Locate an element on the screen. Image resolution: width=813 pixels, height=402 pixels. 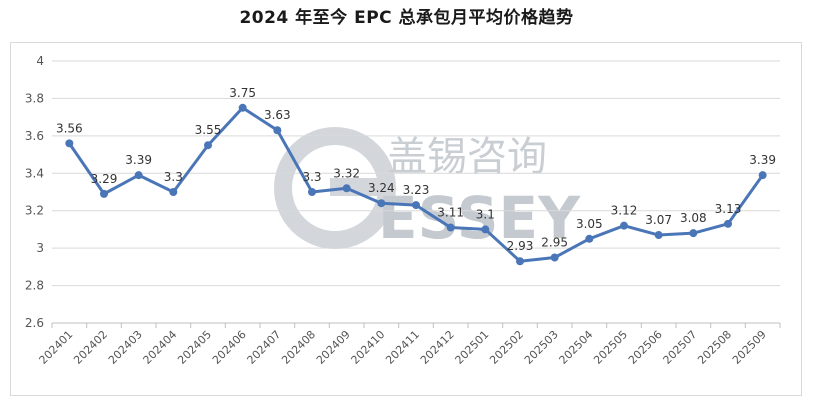
x-tick-label: 202409 is located at coordinates (333, 347).